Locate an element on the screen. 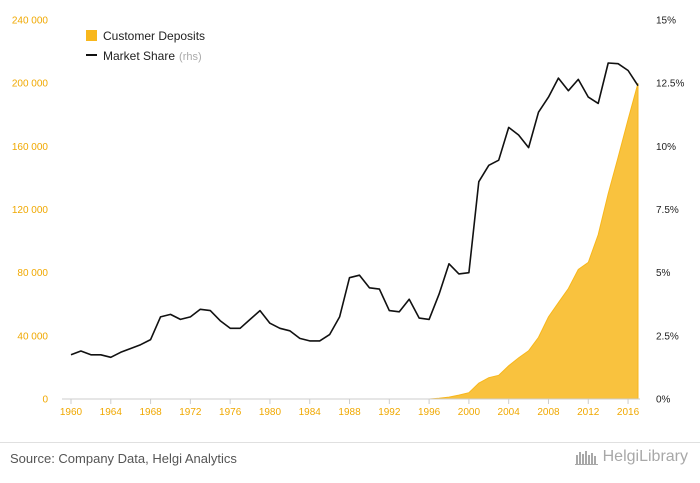 The height and width of the screenshot is (483, 700). left-tick-label: 40 000 is located at coordinates (32, 336).